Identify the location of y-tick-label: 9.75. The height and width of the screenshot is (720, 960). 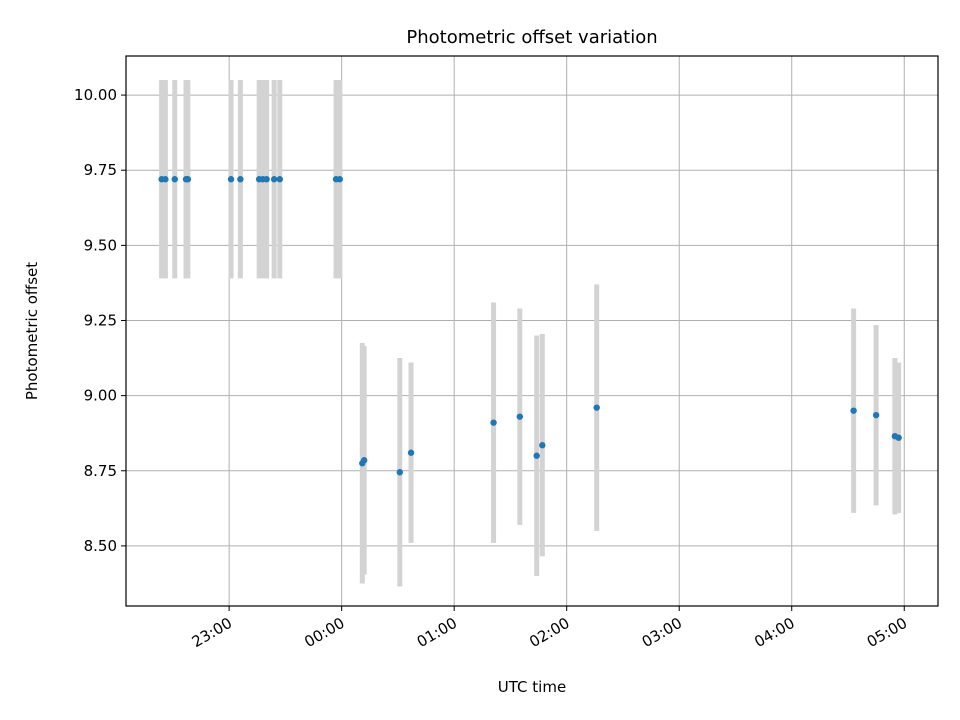
(100, 170).